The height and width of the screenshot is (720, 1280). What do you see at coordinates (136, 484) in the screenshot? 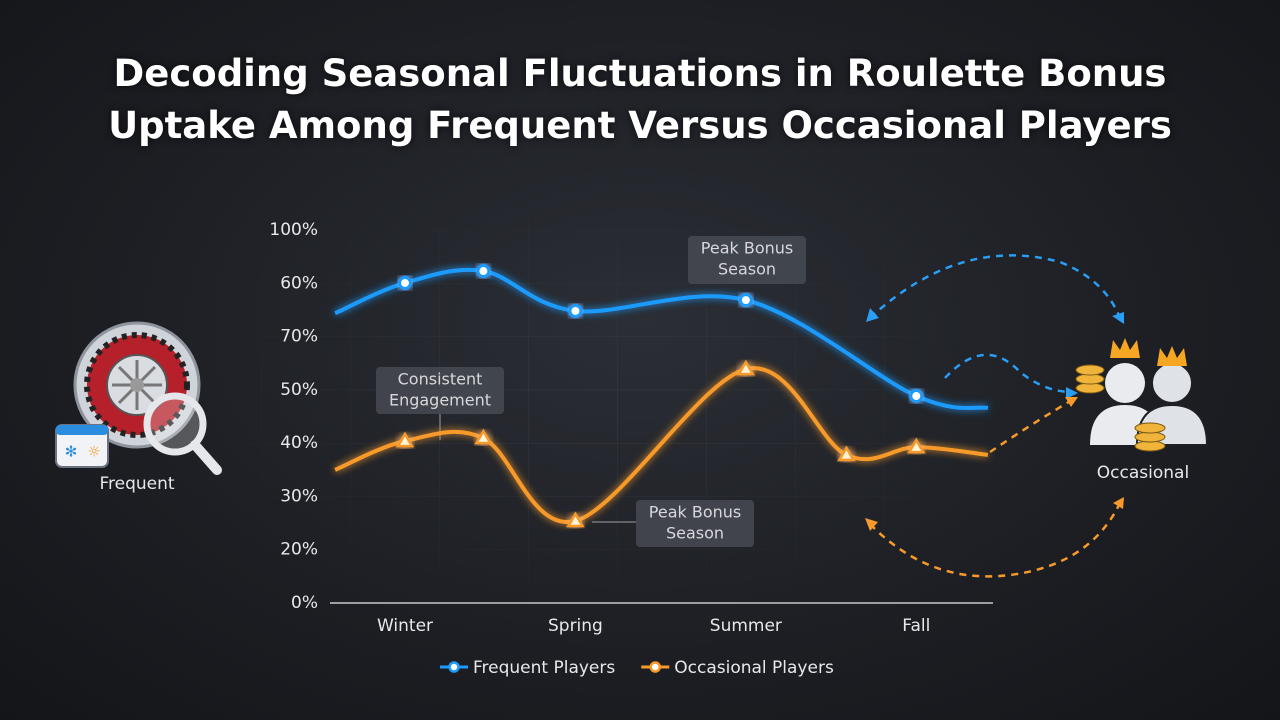
I see `left-label: Frequent` at bounding box center [136, 484].